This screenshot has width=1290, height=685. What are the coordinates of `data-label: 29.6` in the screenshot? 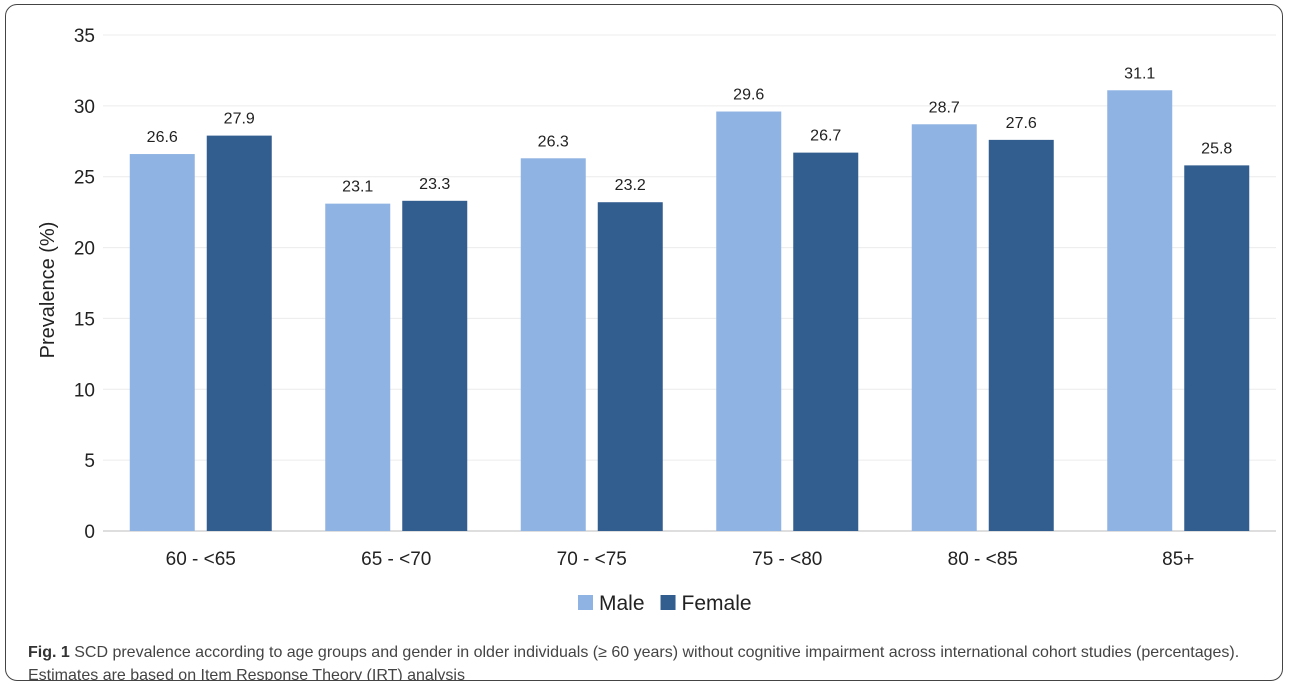 It's located at (748, 95).